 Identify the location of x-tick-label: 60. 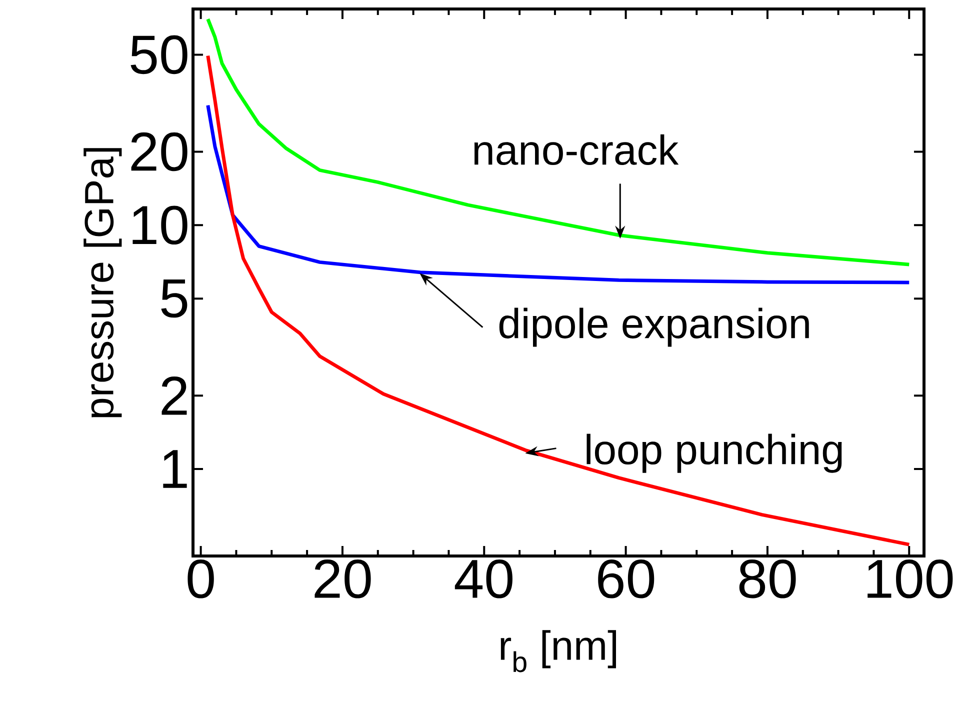
(626, 579).